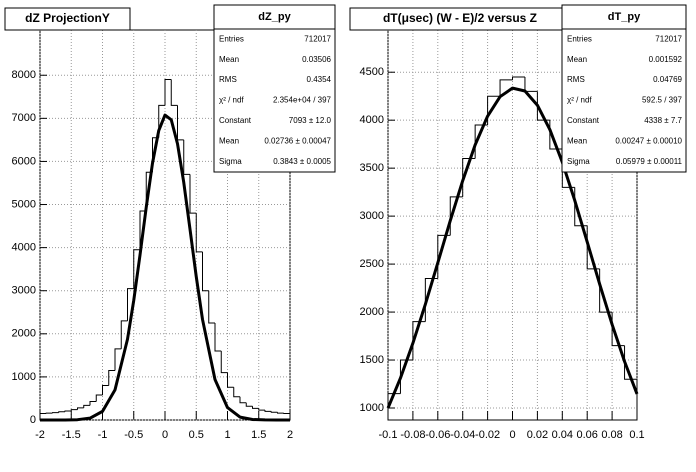 This screenshot has height=472, width=696. Describe the element at coordinates (133, 435) in the screenshot. I see `x-tick-label: -0.5` at that location.